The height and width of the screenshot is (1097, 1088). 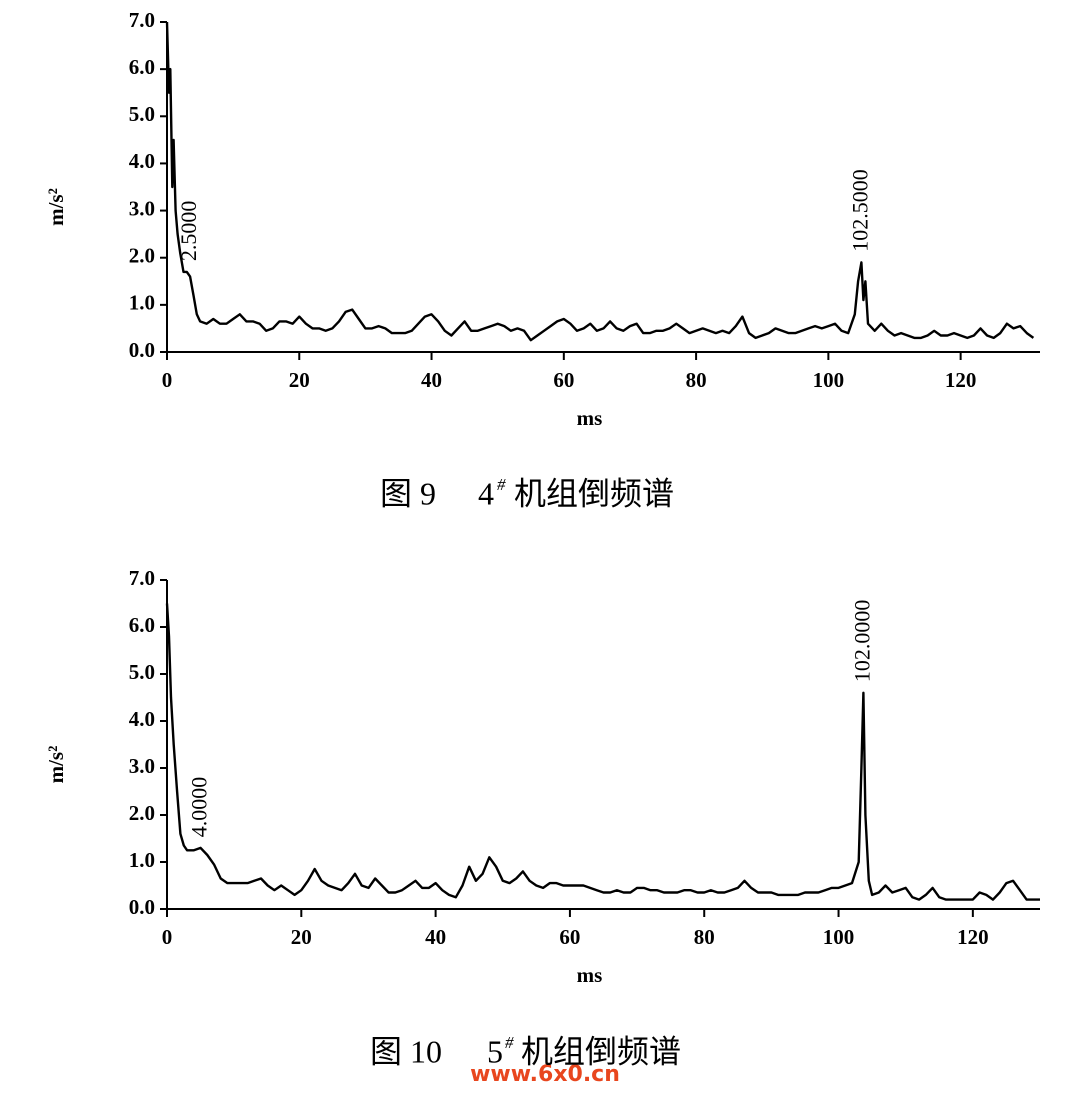 I want to click on caption-unit: 4, so click(x=486, y=493).